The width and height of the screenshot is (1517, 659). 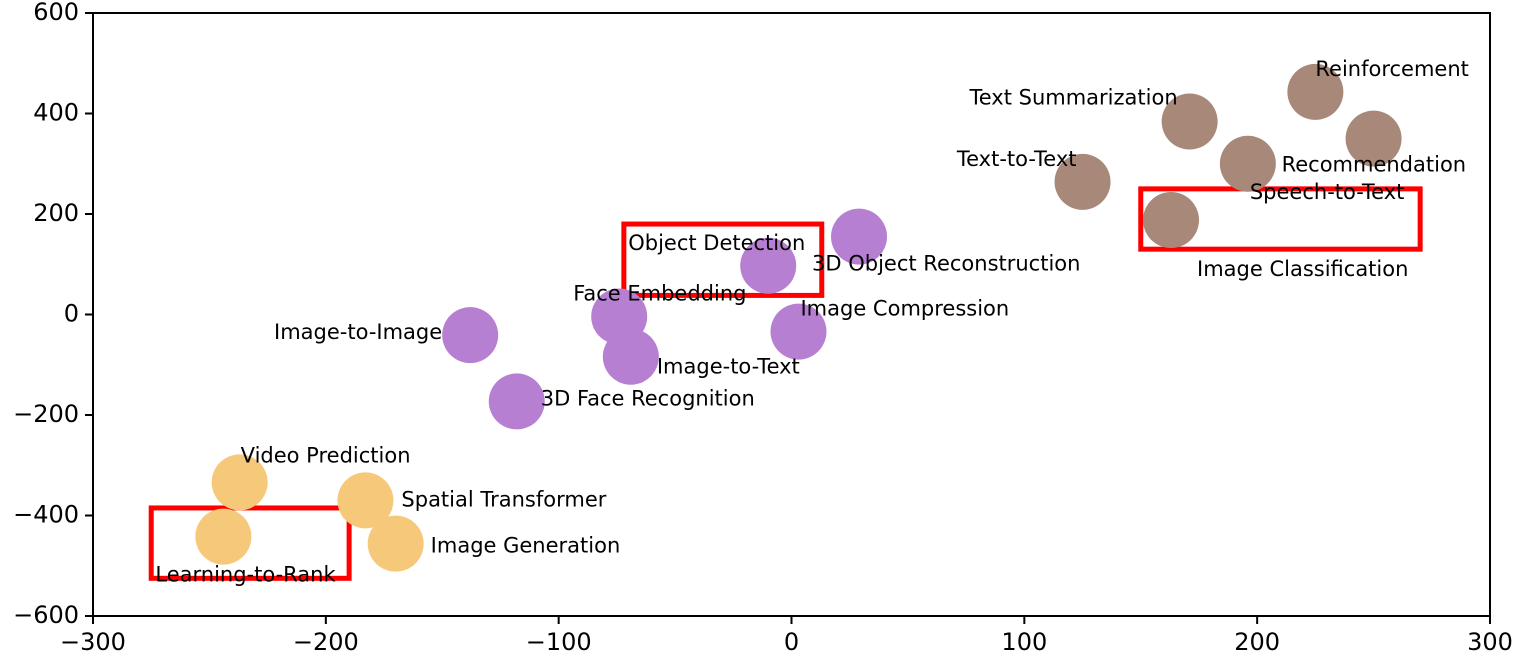 I want to click on point-label: Spatial Transformer, so click(x=503, y=499).